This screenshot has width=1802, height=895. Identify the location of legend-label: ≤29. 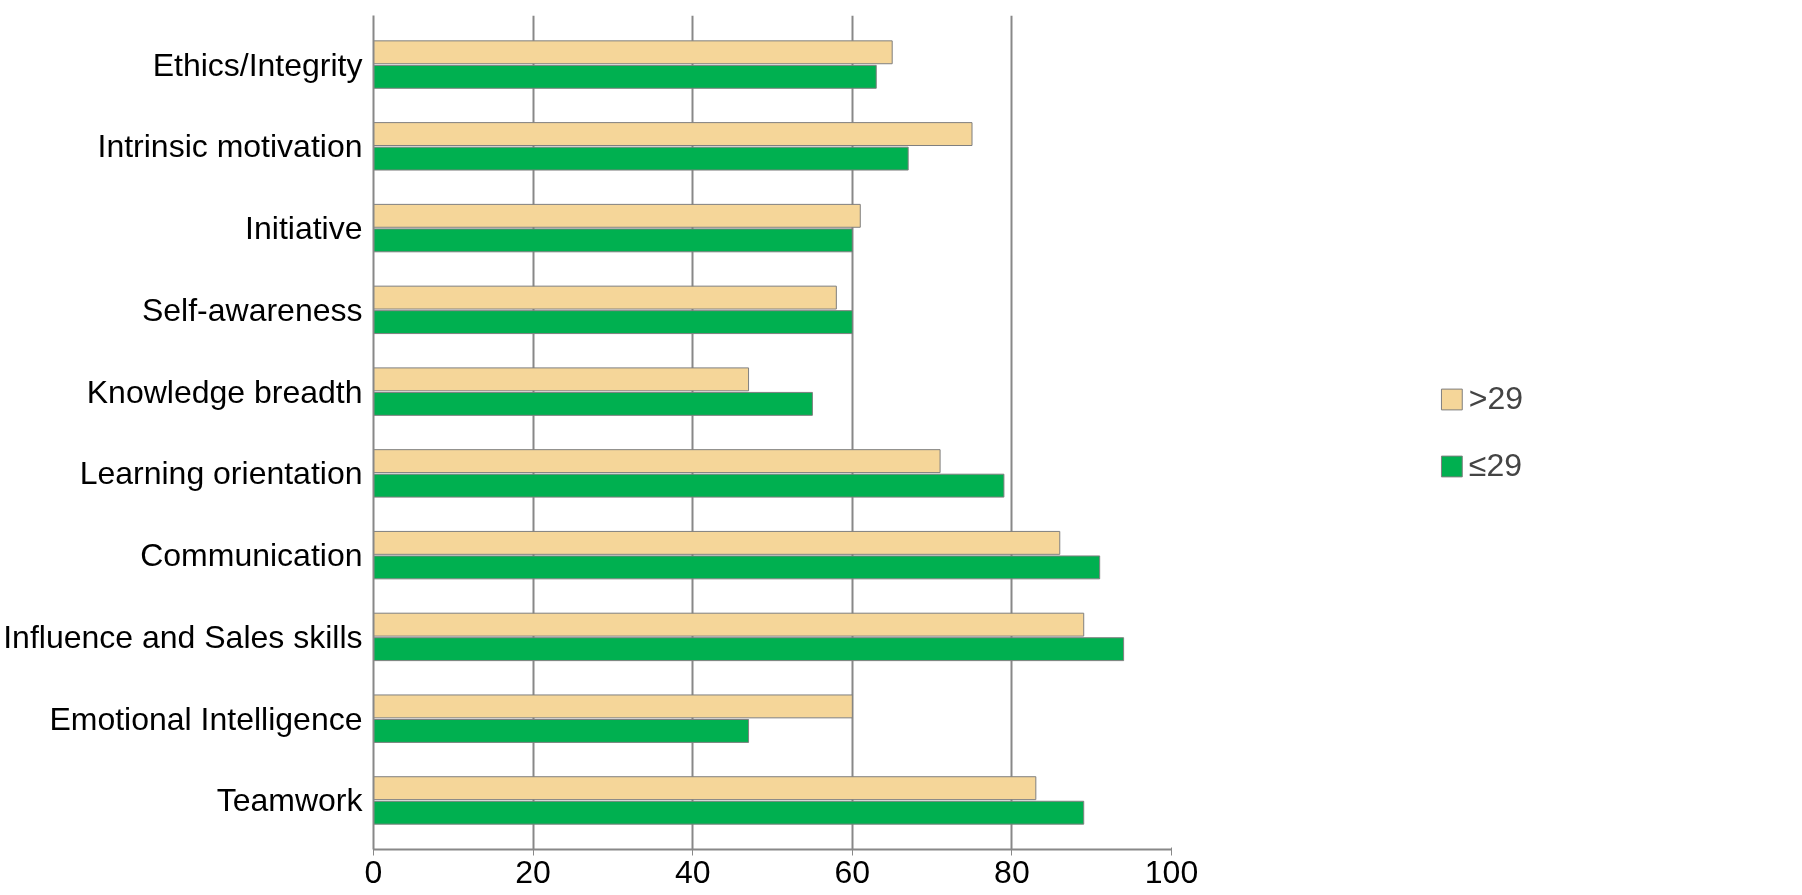
(1495, 465).